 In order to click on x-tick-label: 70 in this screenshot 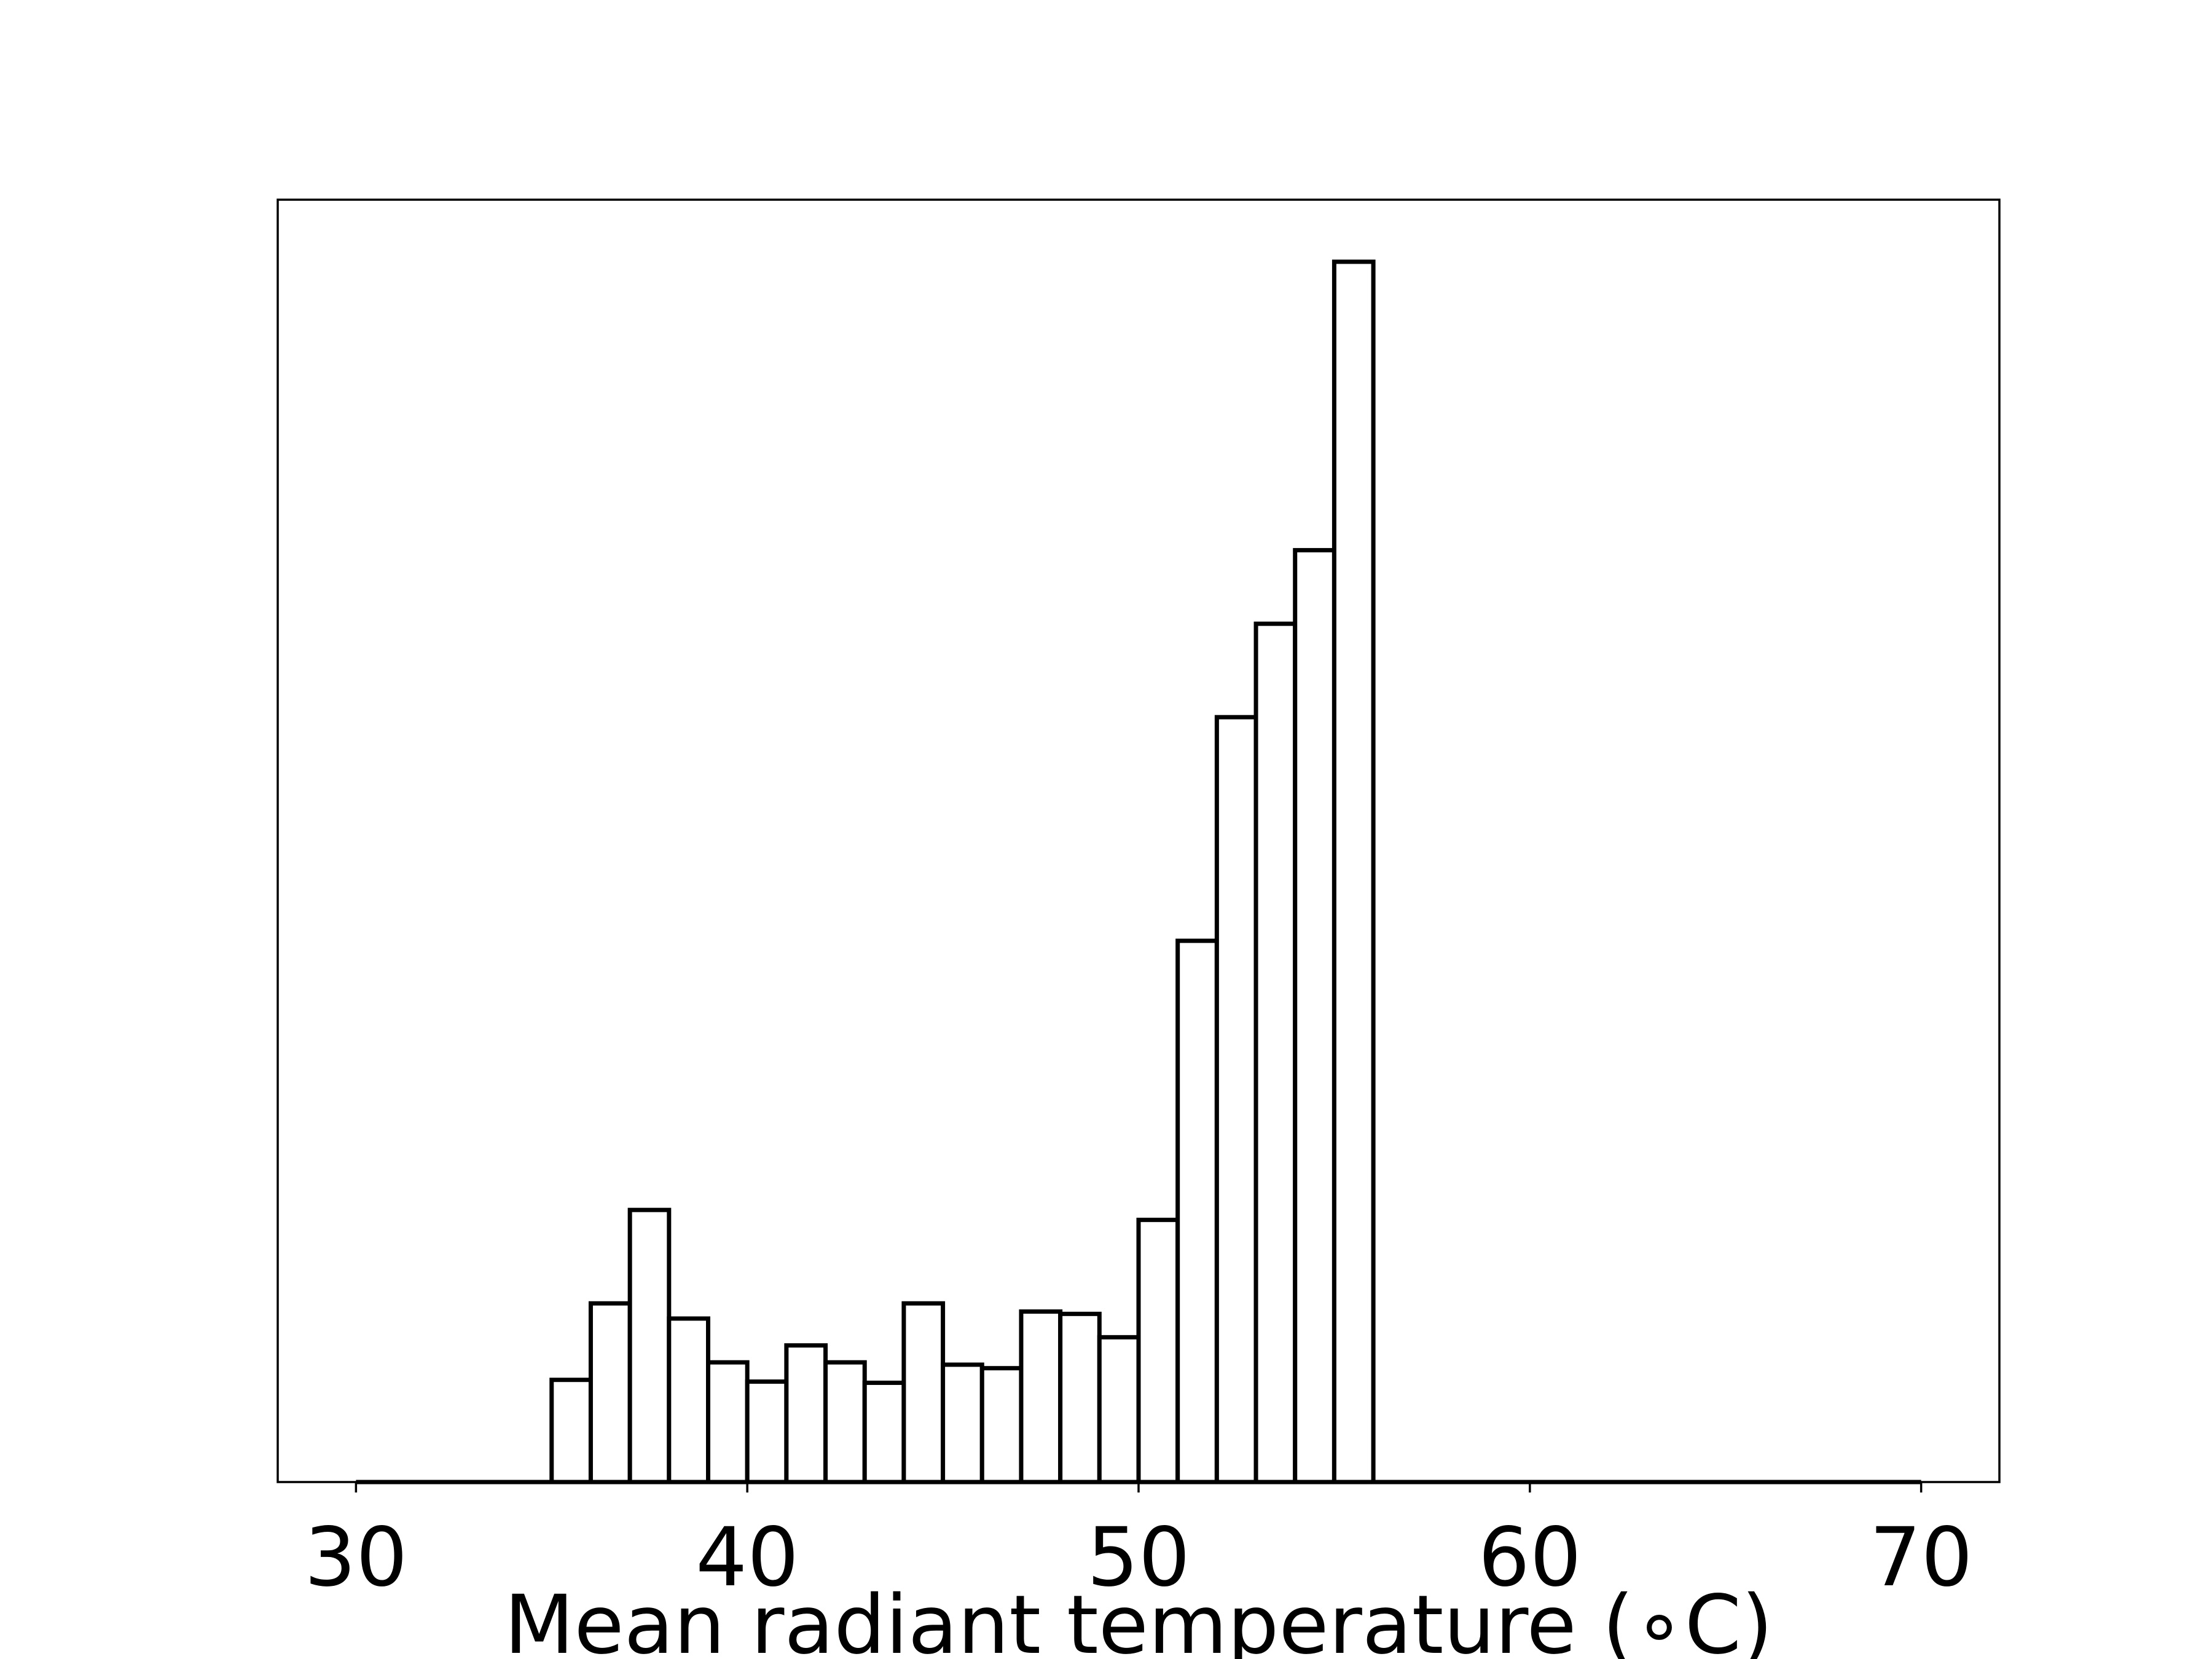, I will do `click(1921, 1557)`.